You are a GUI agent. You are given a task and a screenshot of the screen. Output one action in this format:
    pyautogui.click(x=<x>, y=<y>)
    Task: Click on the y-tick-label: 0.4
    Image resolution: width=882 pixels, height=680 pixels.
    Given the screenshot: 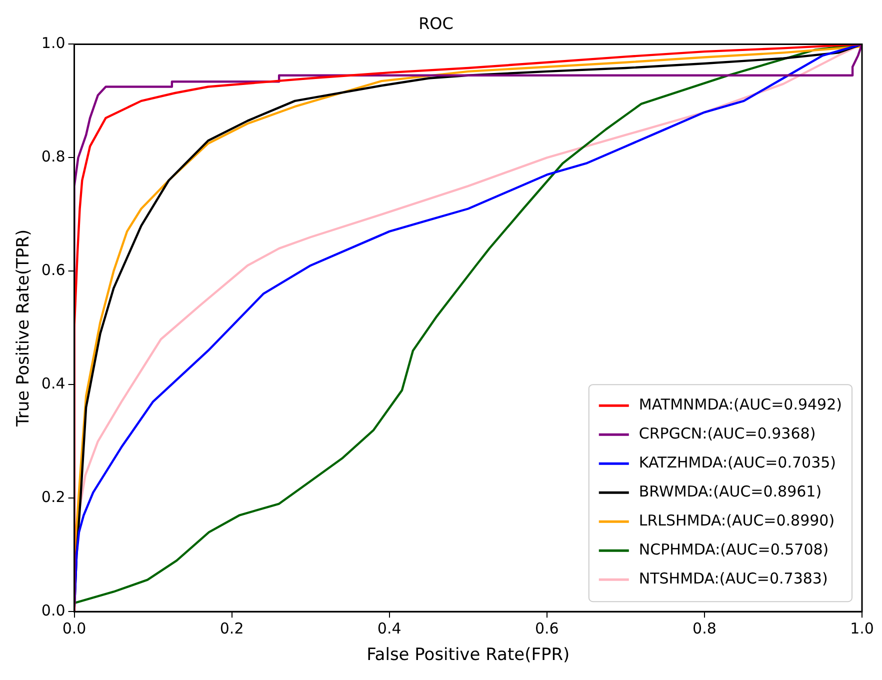 What is the action you would take?
    pyautogui.click(x=53, y=383)
    